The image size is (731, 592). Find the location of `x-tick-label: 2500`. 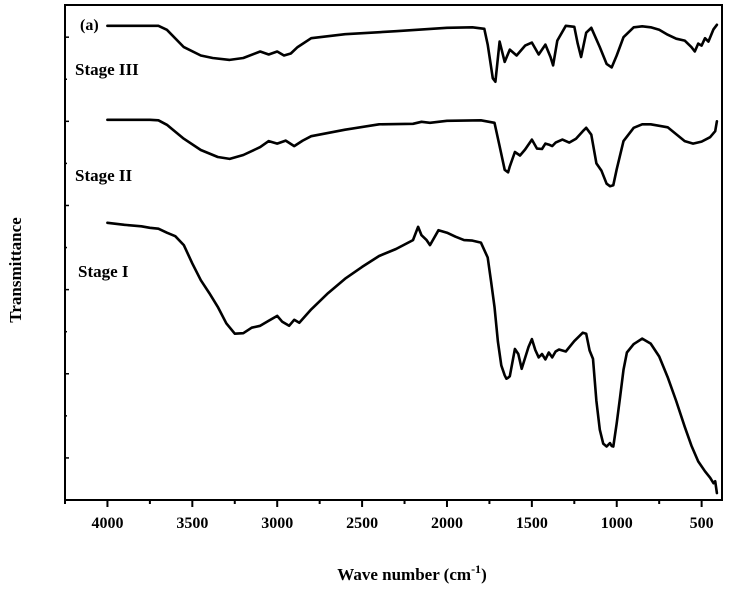

x-tick-label: 2500 is located at coordinates (362, 523).